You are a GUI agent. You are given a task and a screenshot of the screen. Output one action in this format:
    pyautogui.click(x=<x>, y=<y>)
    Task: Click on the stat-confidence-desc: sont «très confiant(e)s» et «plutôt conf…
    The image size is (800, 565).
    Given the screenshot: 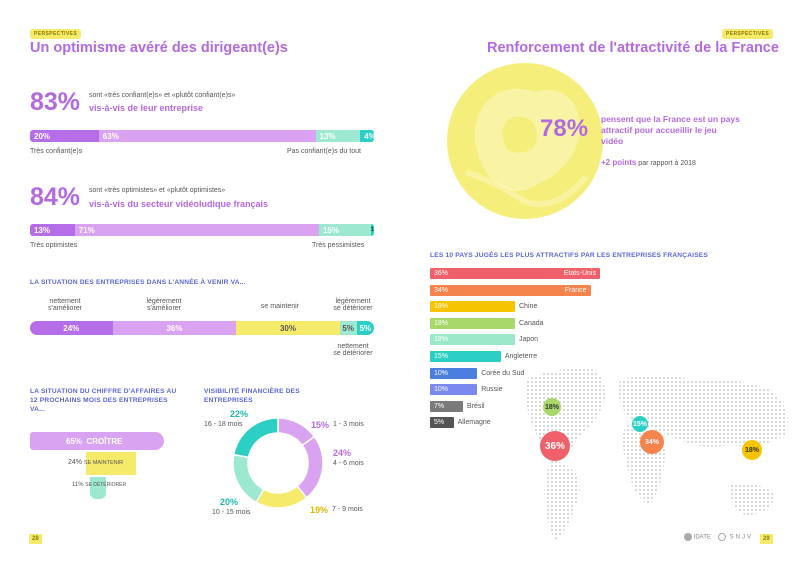 What is the action you would take?
    pyautogui.click(x=162, y=95)
    